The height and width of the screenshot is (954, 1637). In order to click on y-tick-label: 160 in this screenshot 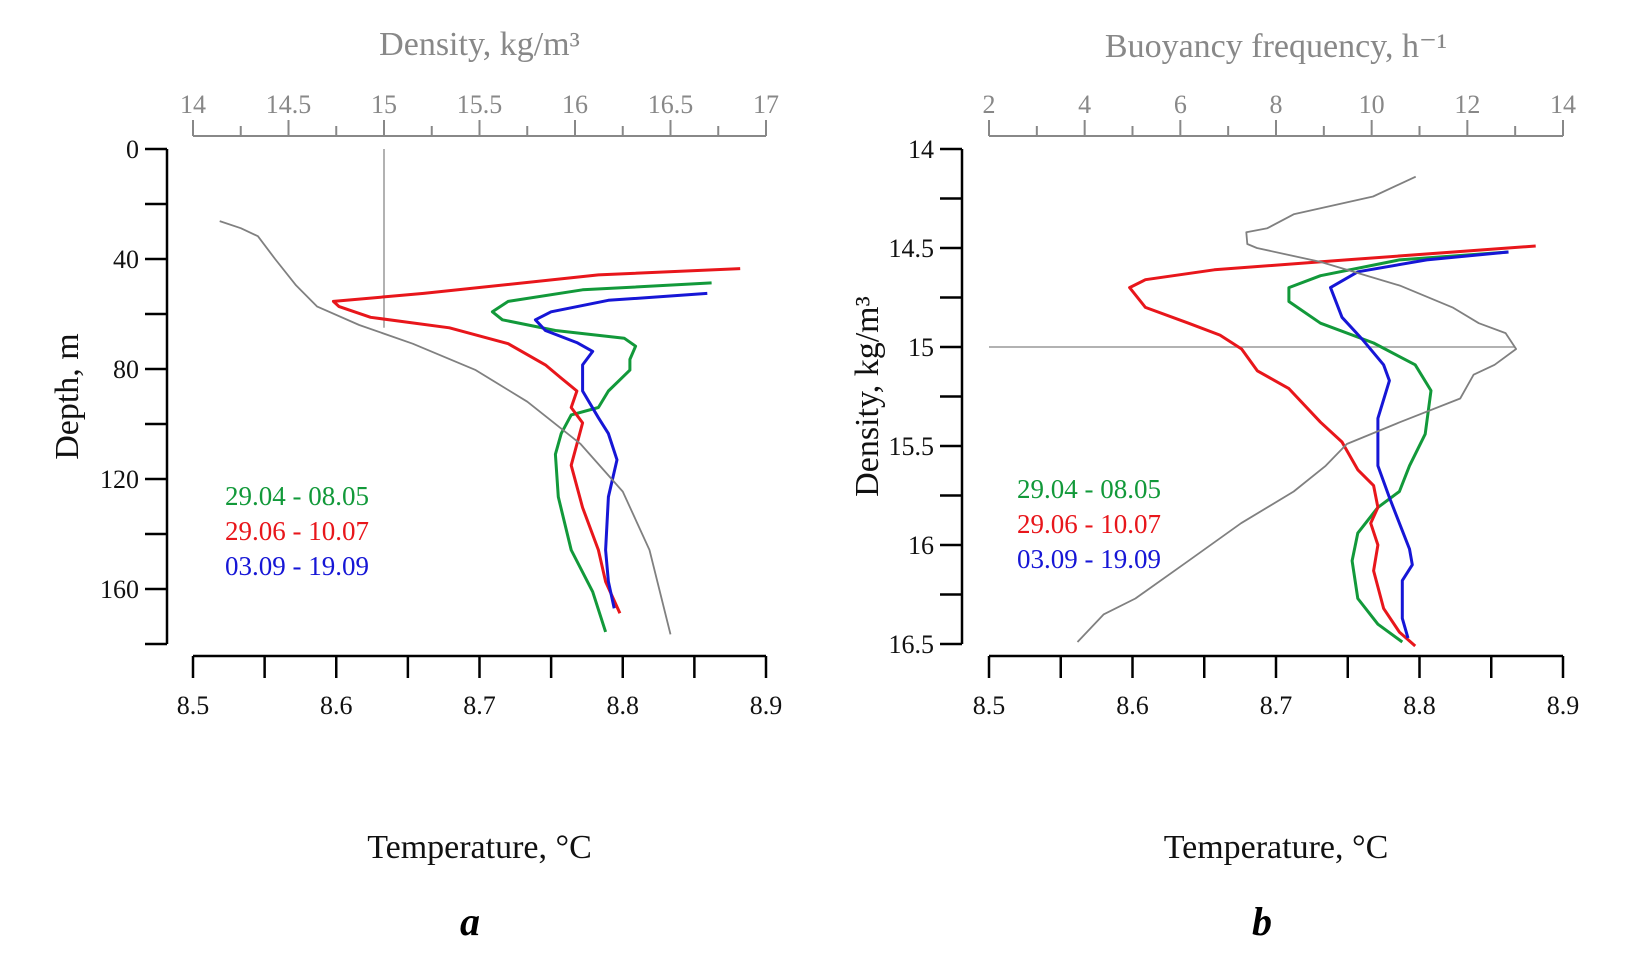, I will do `click(119, 589)`.